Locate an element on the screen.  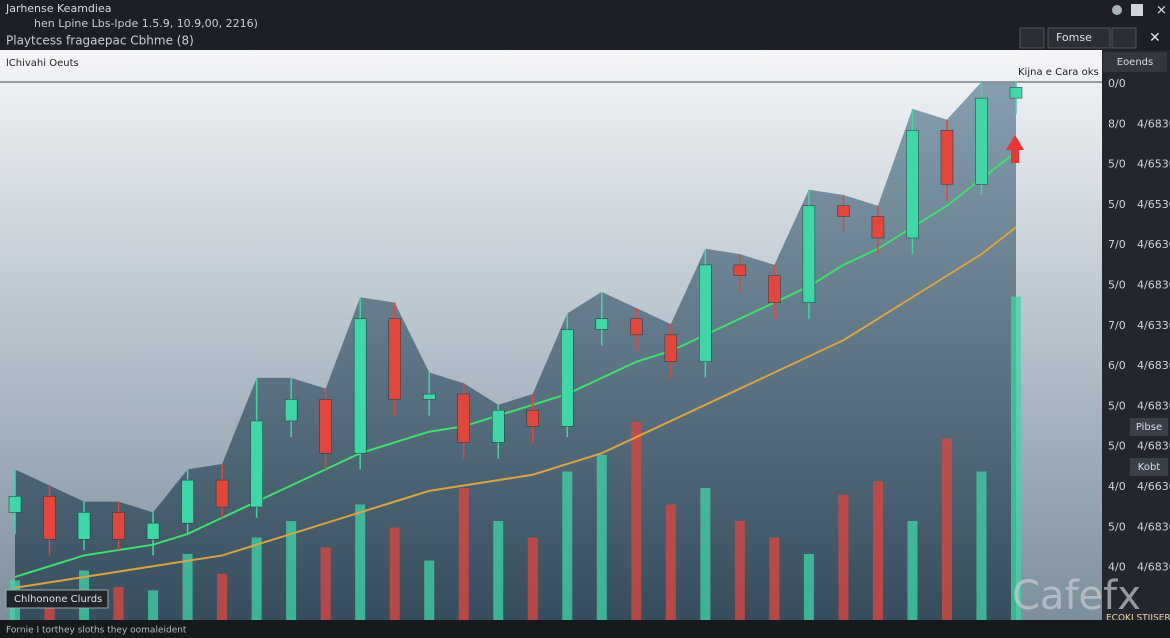
close-panel: ✕ is located at coordinates (1155, 38).